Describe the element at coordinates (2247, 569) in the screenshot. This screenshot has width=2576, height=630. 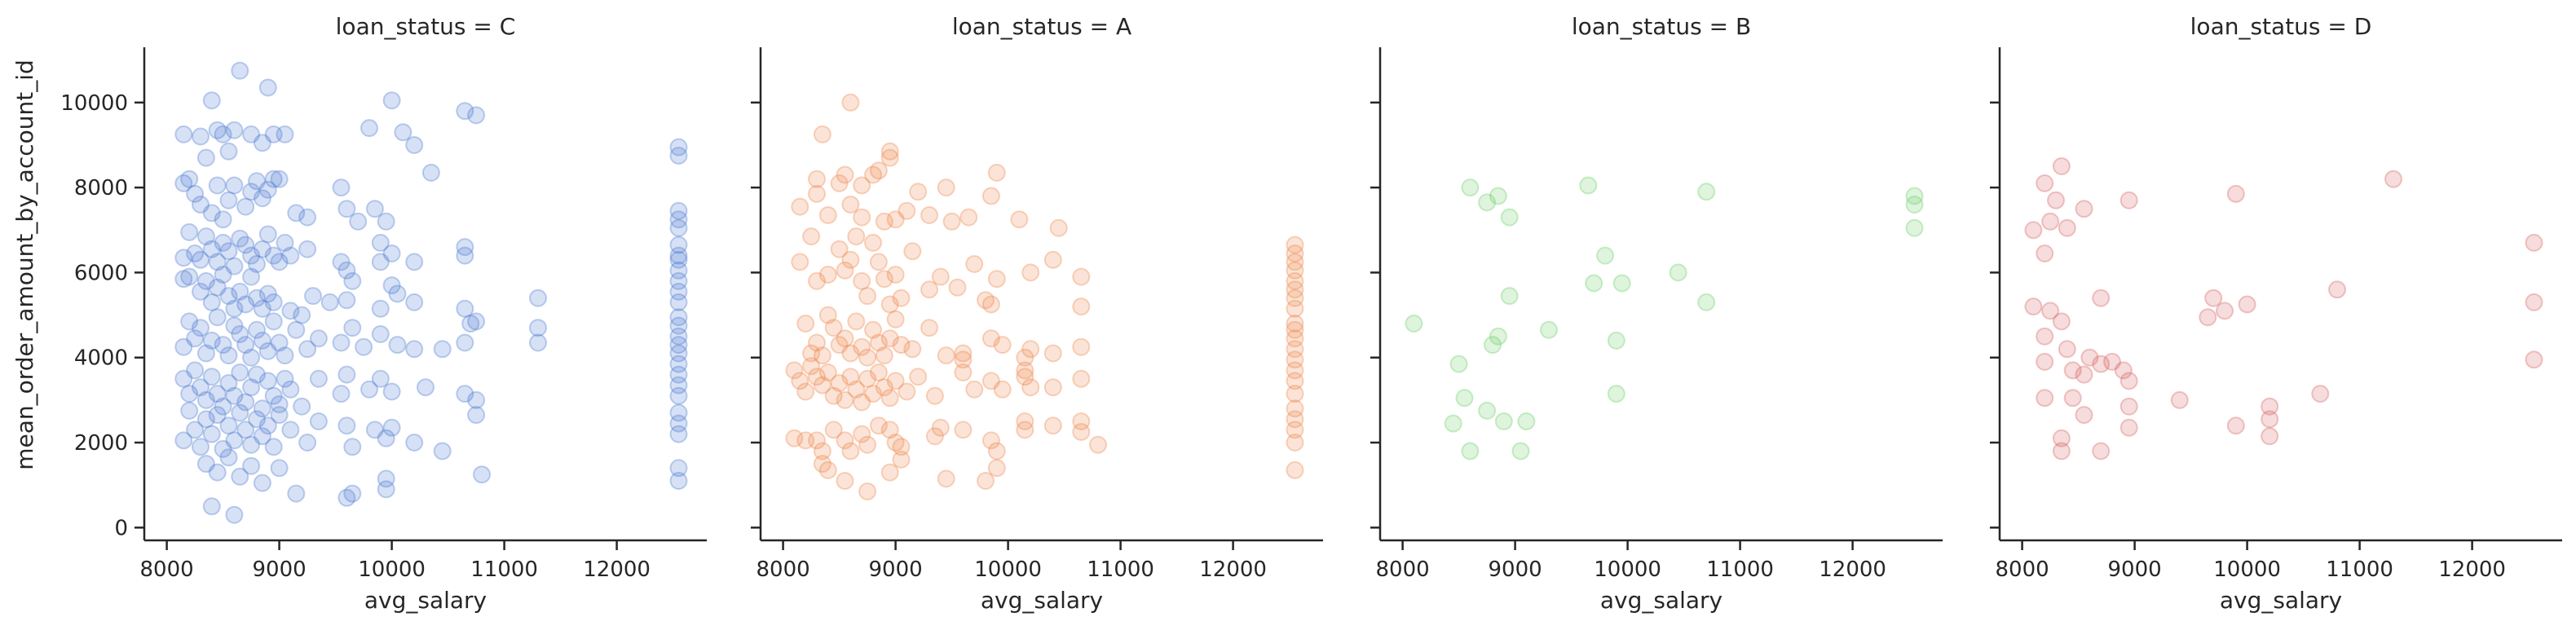
I see `x-tick-label: 10000` at that location.